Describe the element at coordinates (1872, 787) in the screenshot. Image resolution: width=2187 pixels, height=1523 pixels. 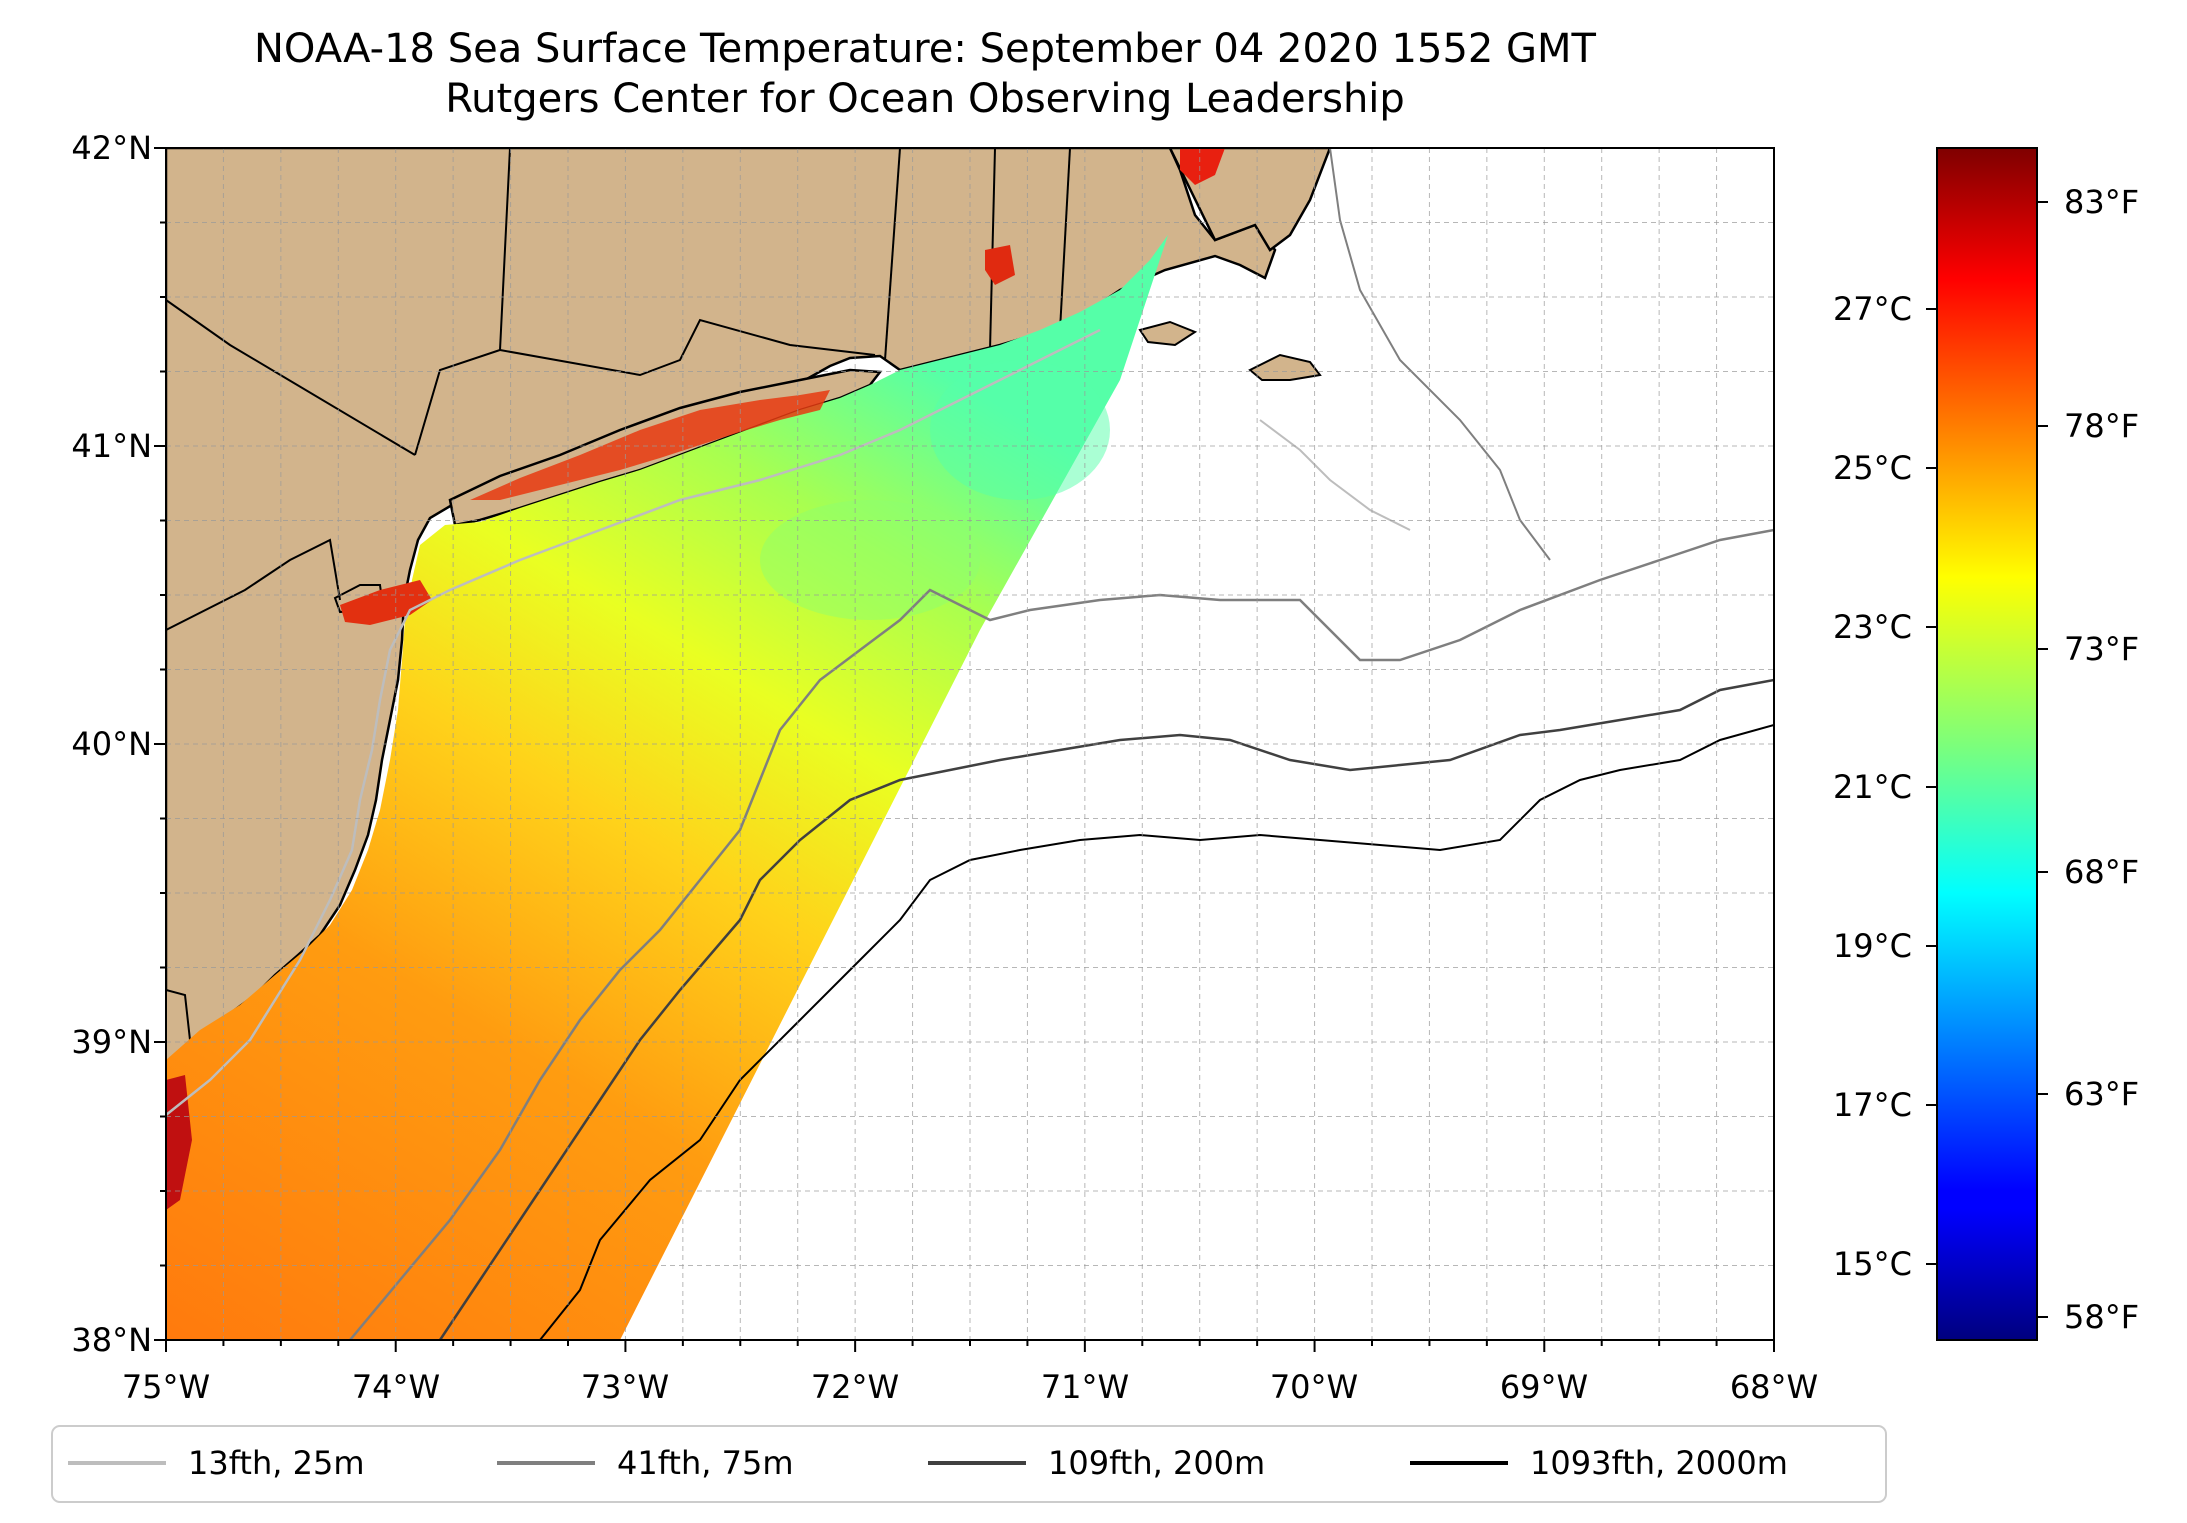
I see `celsius-tick-label: 21°C` at that location.